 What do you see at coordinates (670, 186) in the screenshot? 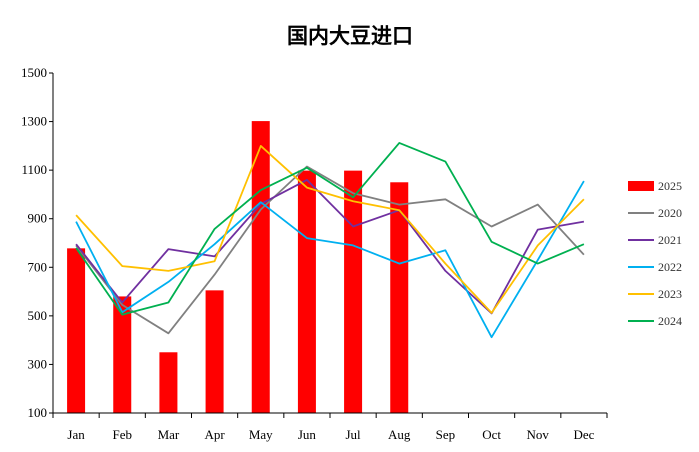
I see `legend-label-2025: 2025` at bounding box center [670, 186].